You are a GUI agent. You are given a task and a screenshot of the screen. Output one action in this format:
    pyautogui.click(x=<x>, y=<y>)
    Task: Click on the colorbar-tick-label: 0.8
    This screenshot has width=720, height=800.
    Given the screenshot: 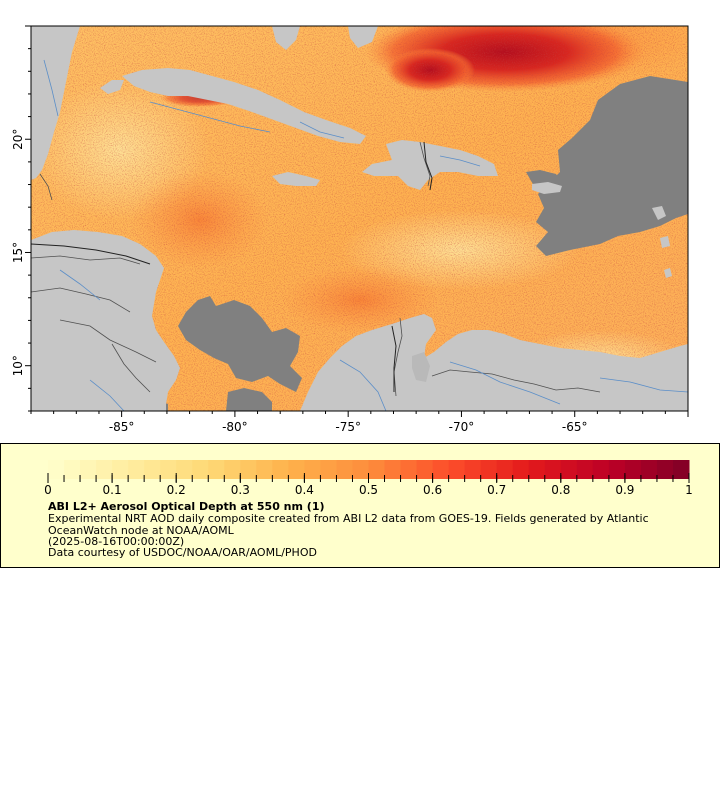 What is the action you would take?
    pyautogui.click(x=560, y=490)
    